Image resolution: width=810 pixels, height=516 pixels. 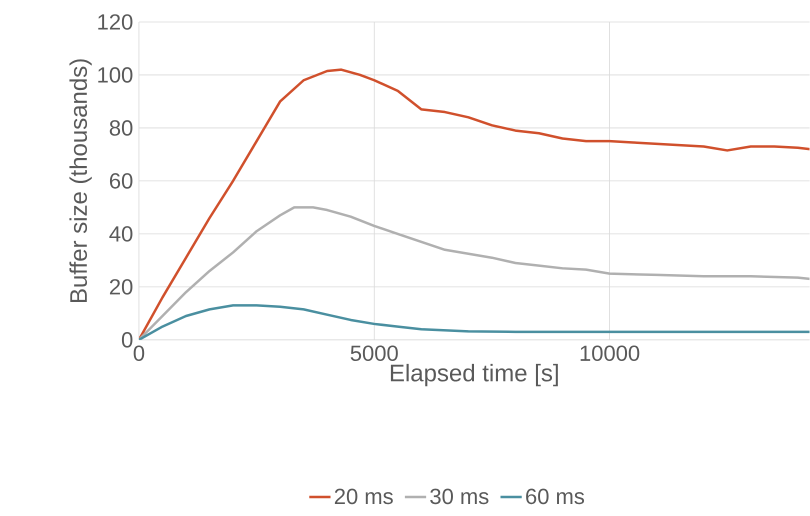 What do you see at coordinates (121, 181) in the screenshot?
I see `y-tick-label: 60` at bounding box center [121, 181].